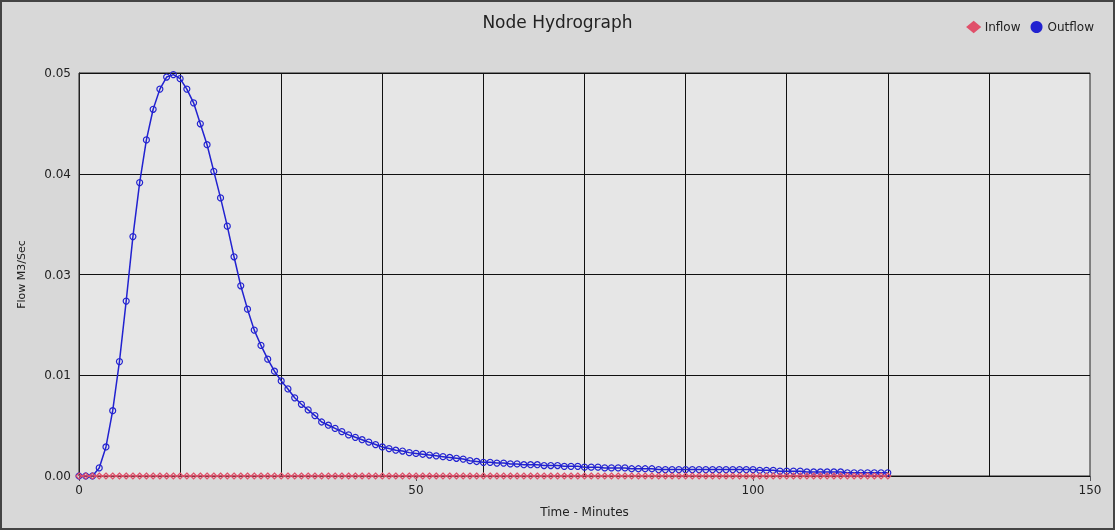 The width and height of the screenshot is (1115, 530). What do you see at coordinates (57, 73) in the screenshot?
I see `y-tick-label: 0.05` at bounding box center [57, 73].